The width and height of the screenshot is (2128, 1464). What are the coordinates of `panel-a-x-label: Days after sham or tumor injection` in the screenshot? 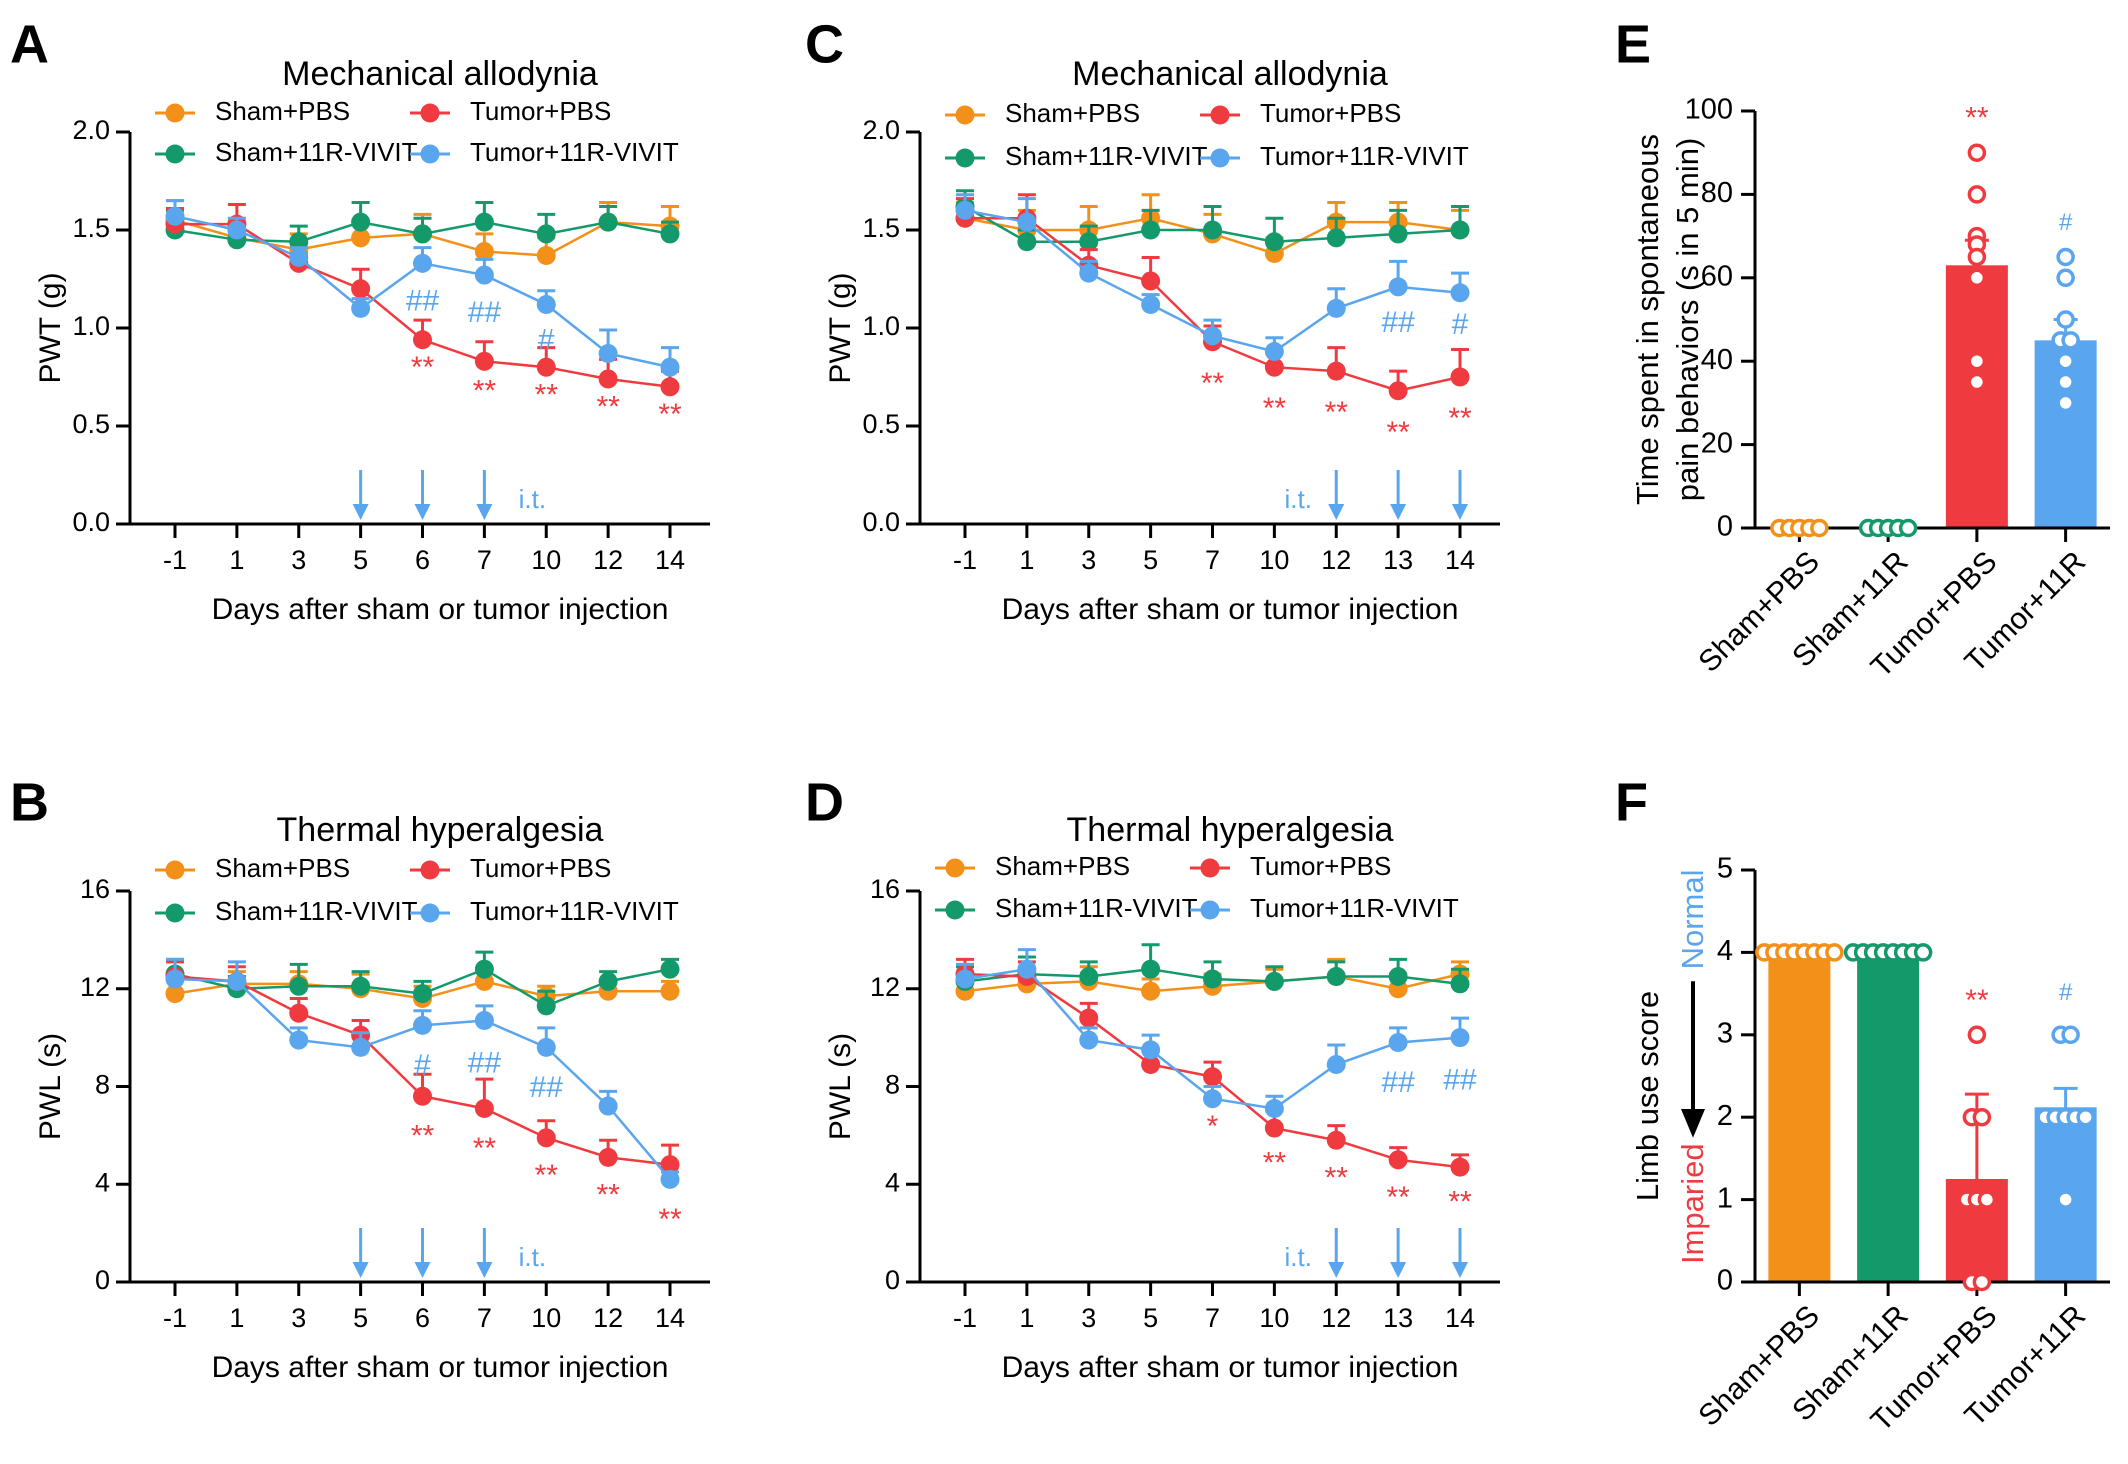 It's located at (440, 609).